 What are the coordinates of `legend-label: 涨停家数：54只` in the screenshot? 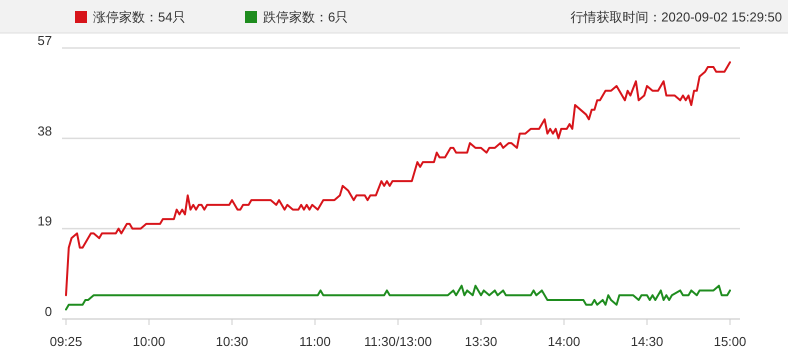 It's located at (139, 17).